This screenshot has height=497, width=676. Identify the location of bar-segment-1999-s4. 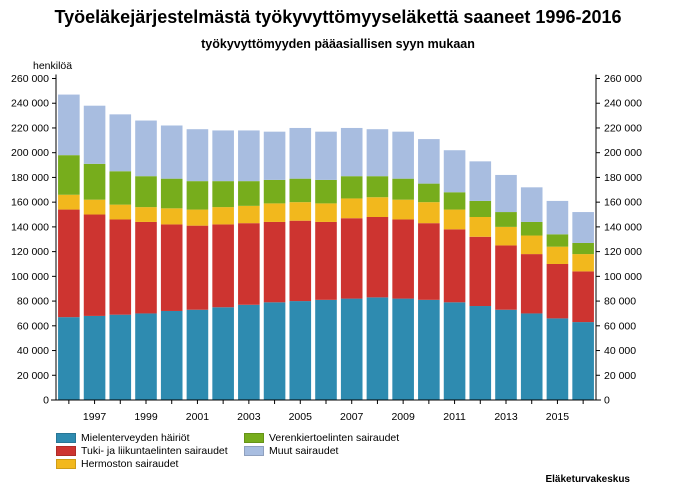
(146, 148).